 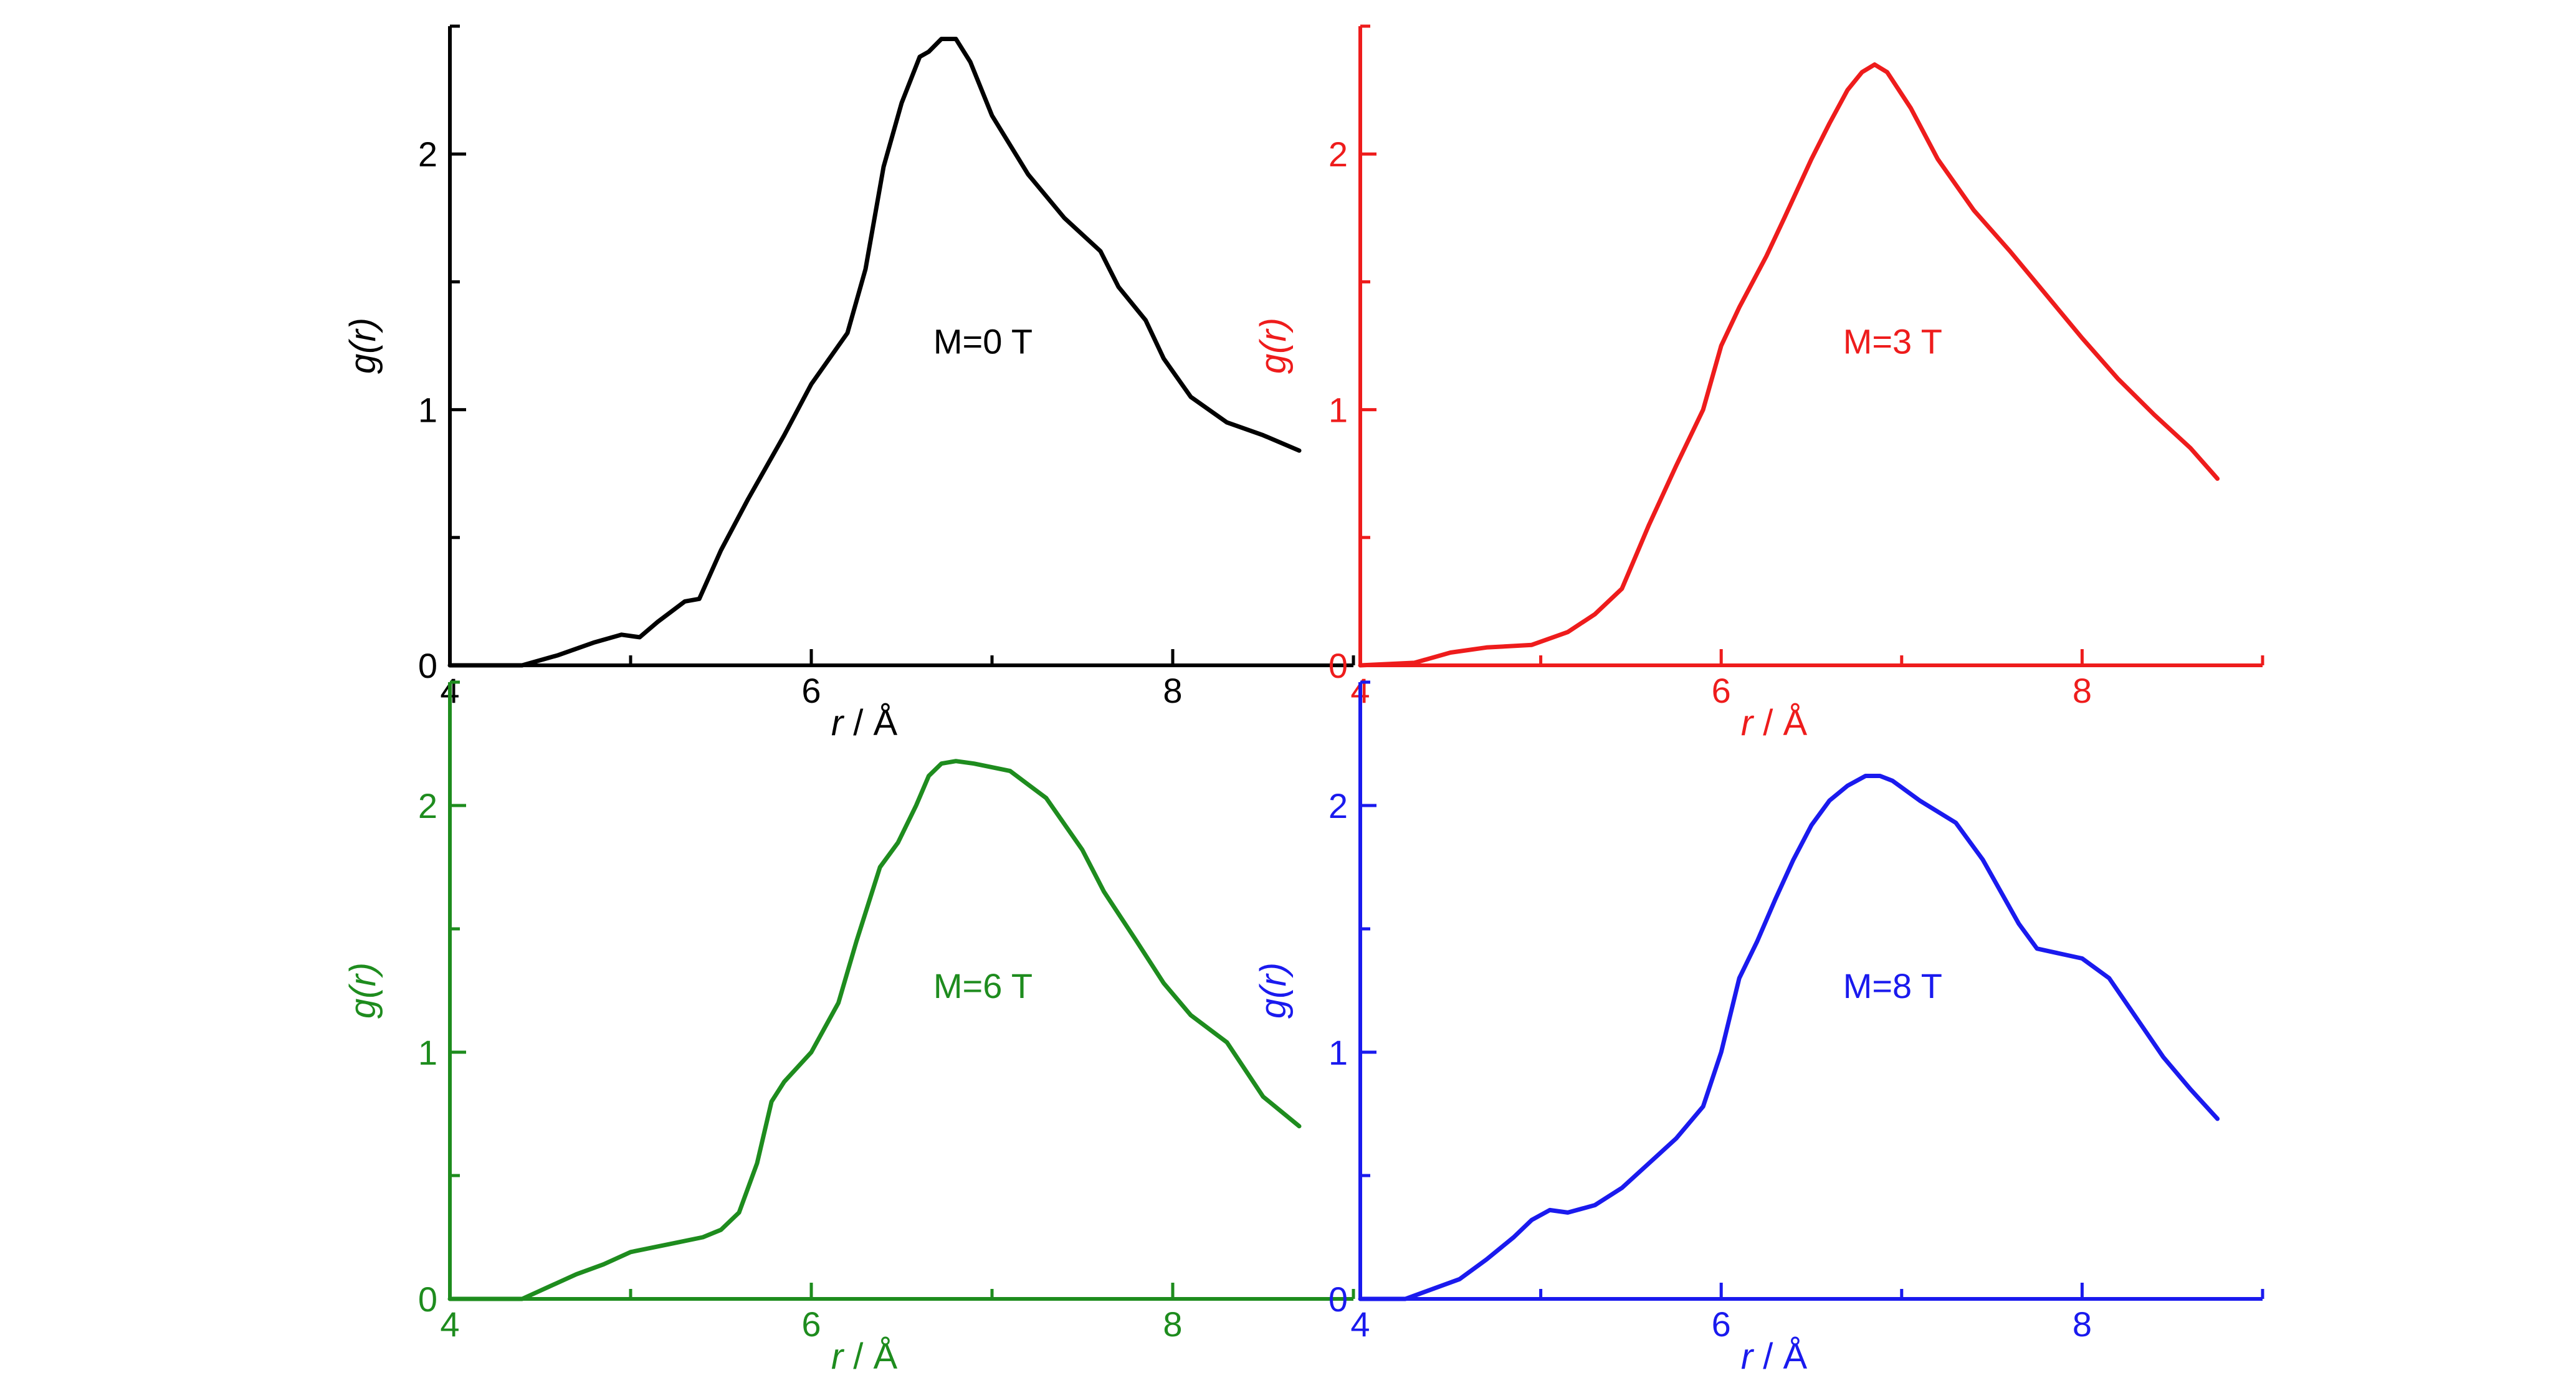 I want to click on panel-annotation: M=8 T, so click(x=1893, y=985).